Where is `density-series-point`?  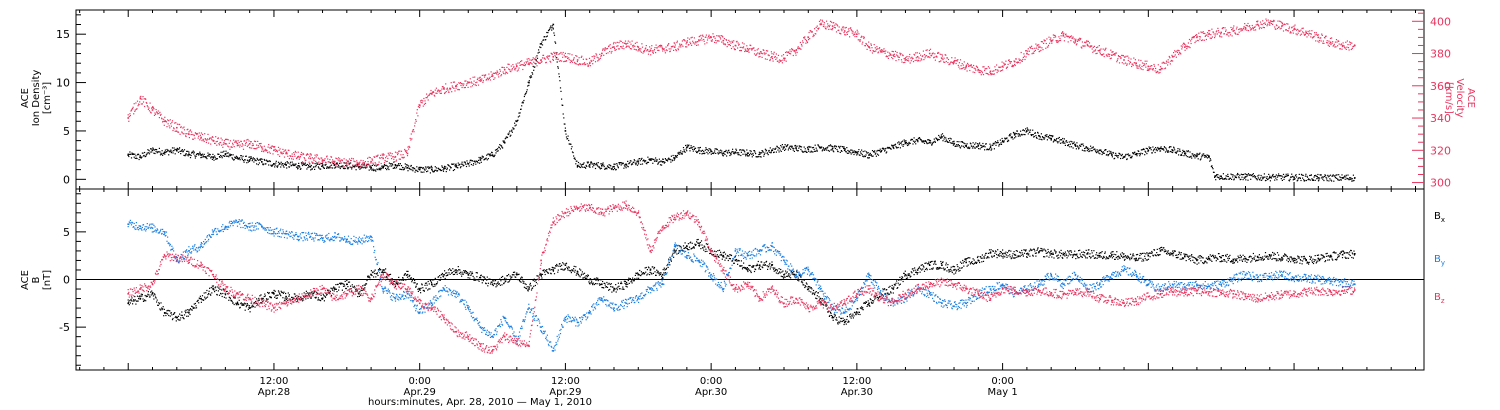
density-series-point is located at coordinates (492, 155).